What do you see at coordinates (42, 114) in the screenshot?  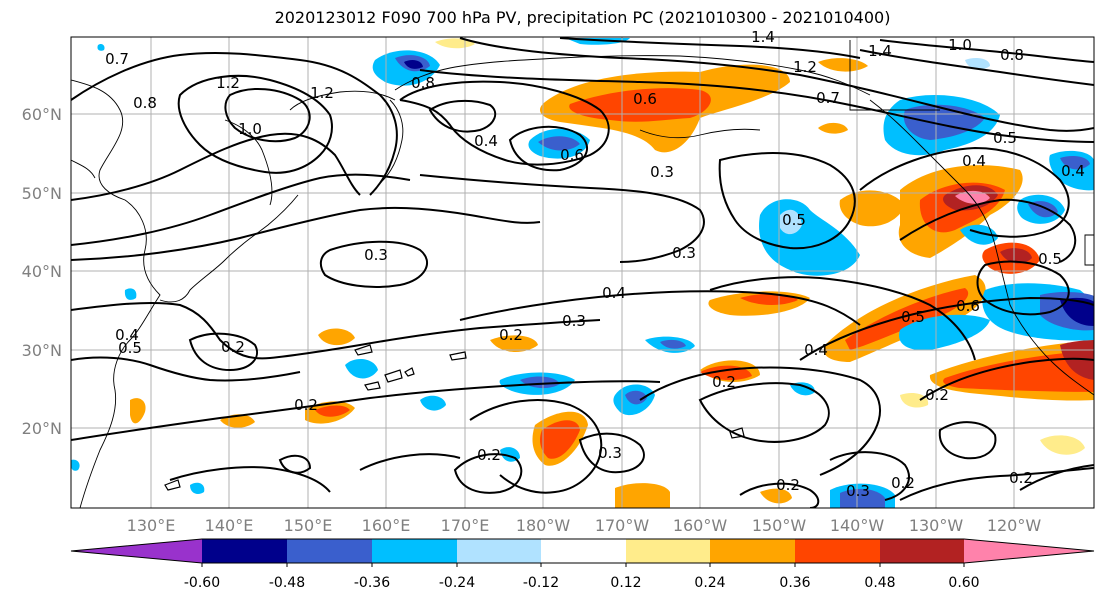 I see `lat-tick-label: 60°N` at bounding box center [42, 114].